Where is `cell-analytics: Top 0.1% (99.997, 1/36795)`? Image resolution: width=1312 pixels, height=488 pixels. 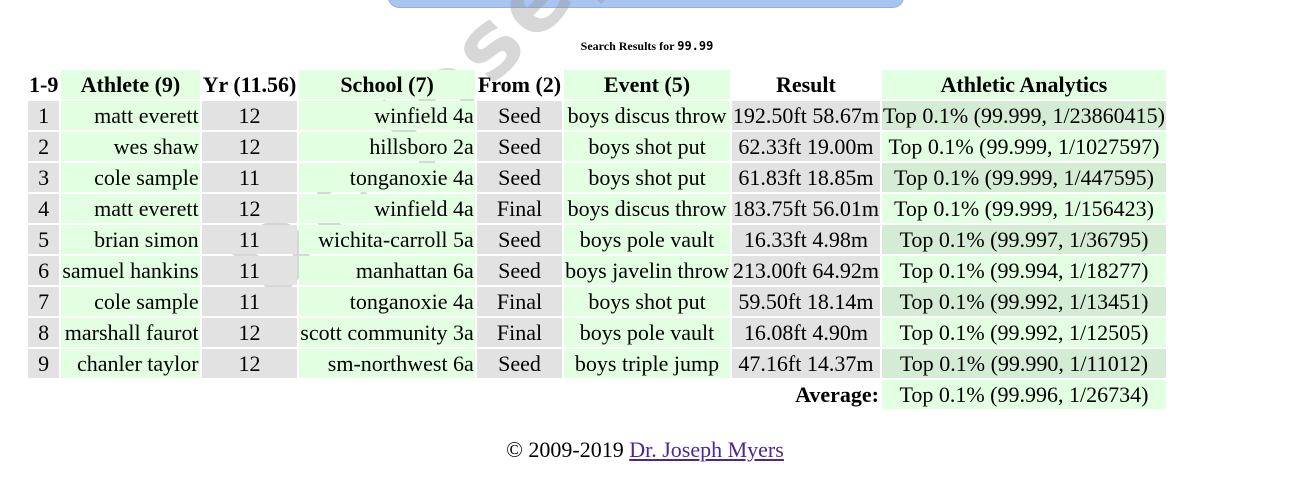
cell-analytics: Top 0.1% (99.997, 1/36795) is located at coordinates (1023, 239).